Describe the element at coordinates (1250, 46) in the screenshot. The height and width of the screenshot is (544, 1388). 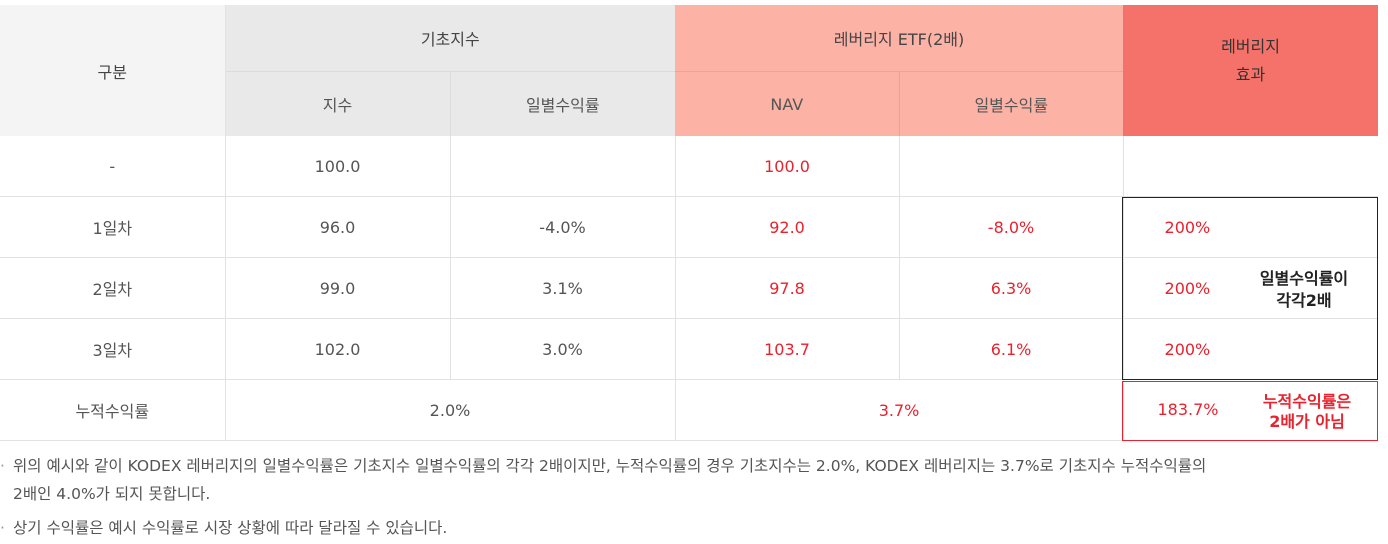
I see `header-leverage-effect-line1: 레버리지` at that location.